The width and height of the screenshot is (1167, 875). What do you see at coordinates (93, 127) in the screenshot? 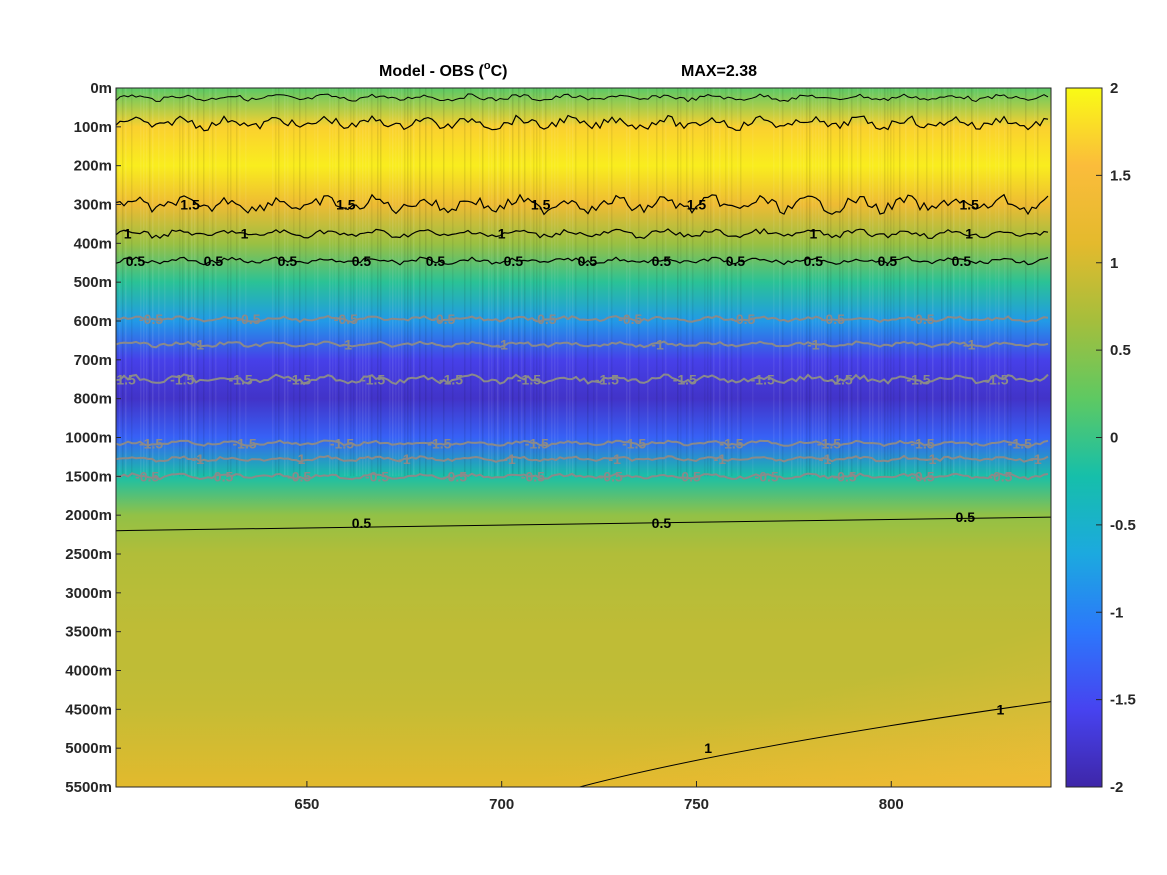
I see `y-tick-label: 100m` at bounding box center [93, 127].